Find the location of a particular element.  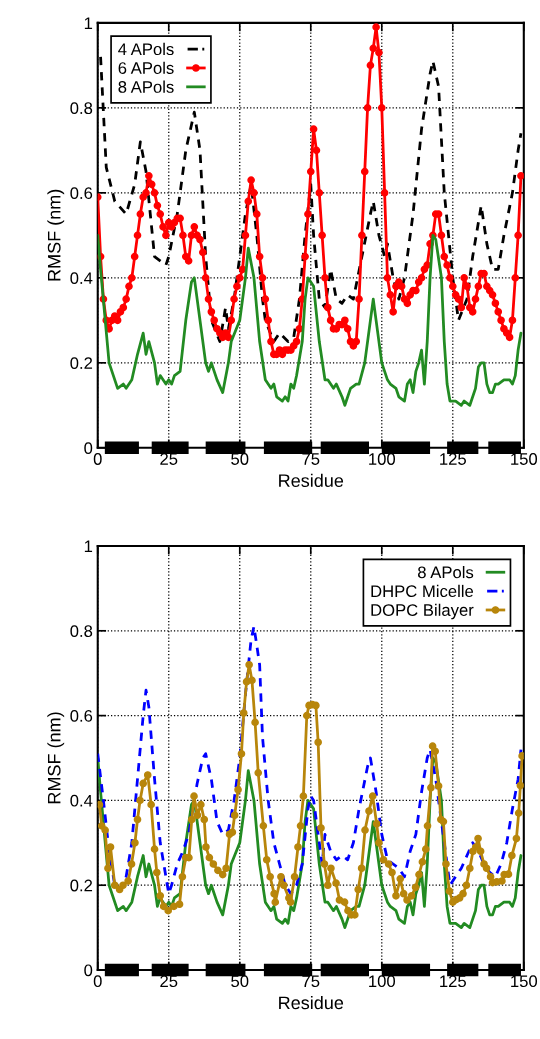

legend-label: DHPC Micelle is located at coordinates (422, 591).